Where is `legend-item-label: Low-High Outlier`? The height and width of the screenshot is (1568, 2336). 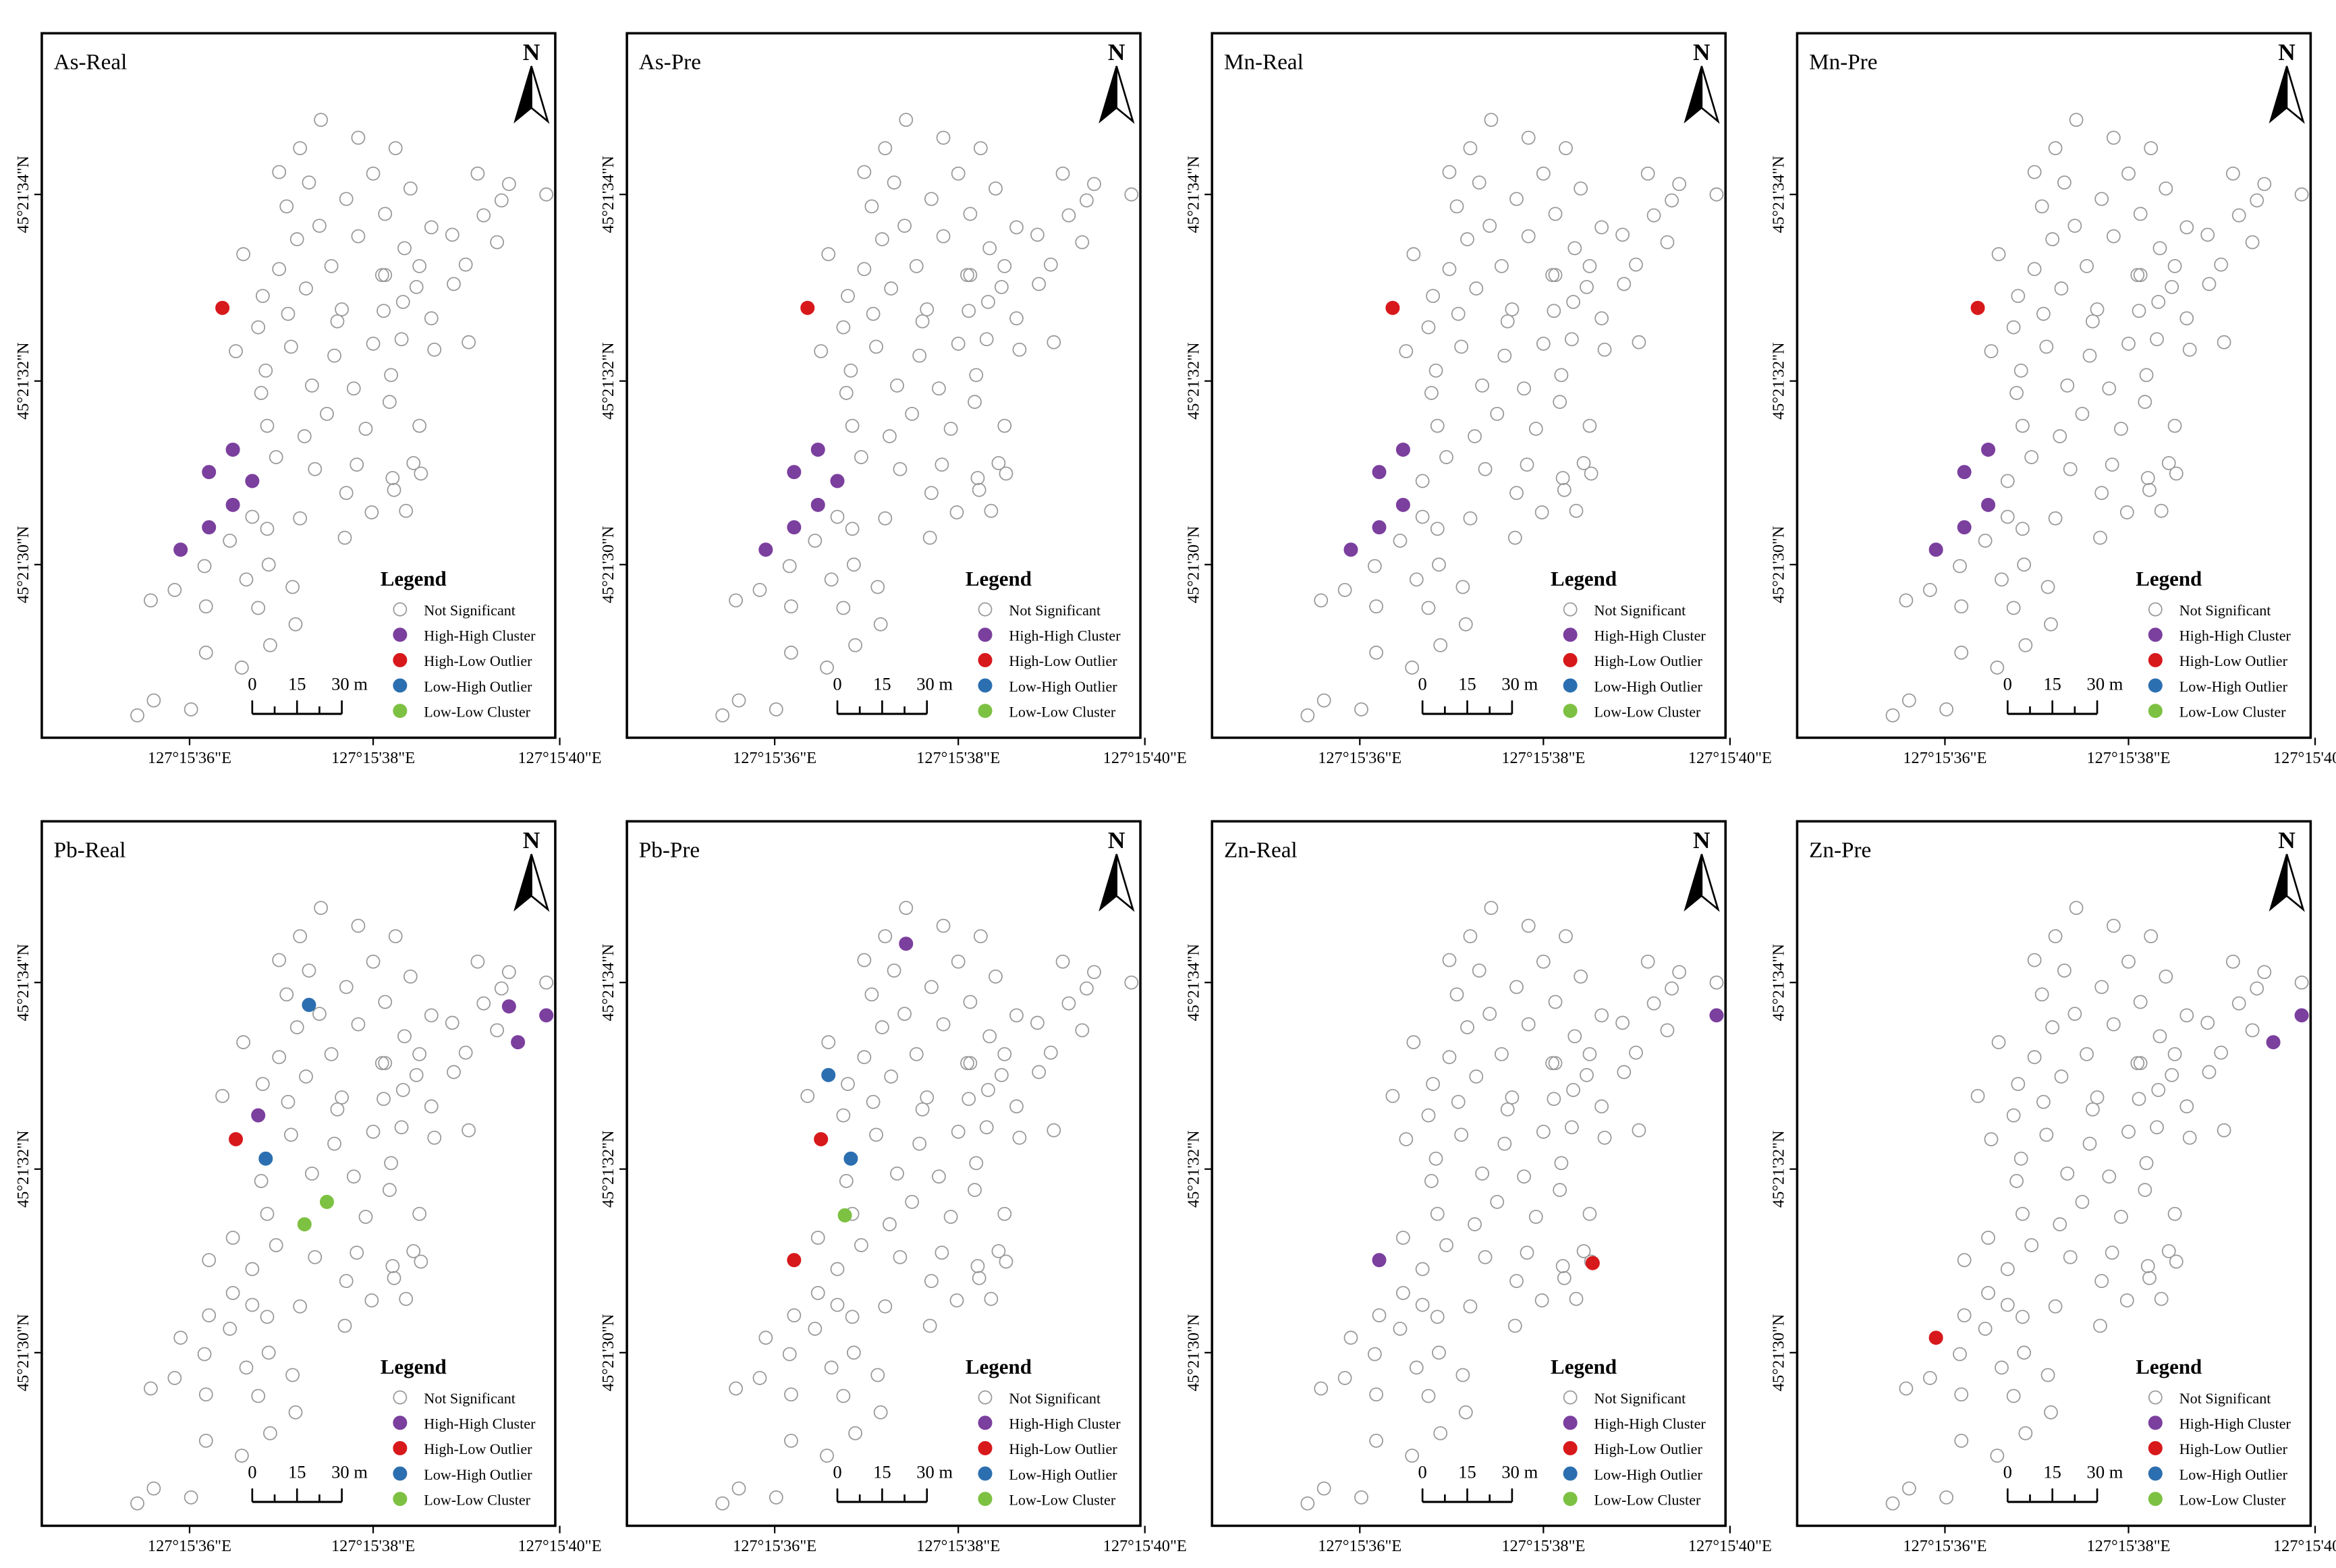 legend-item-label: Low-High Outlier is located at coordinates (1649, 1474).